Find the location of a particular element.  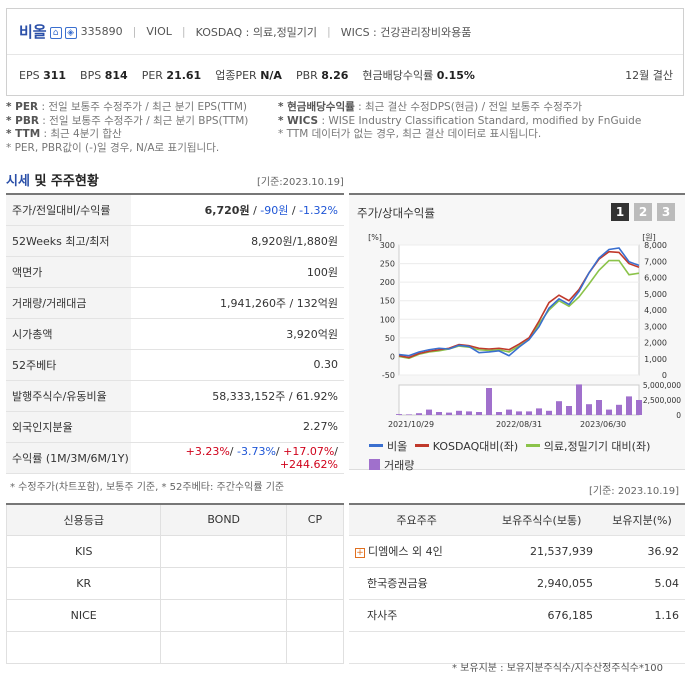

agency-name: KIS is located at coordinates (83, 551).